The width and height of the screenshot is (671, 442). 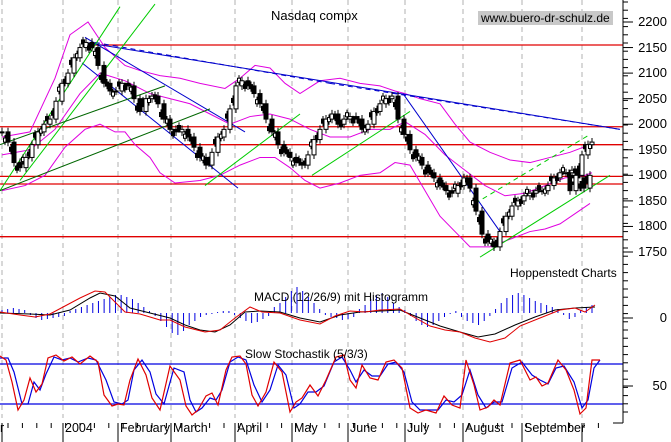 What do you see at coordinates (306, 354) in the screenshot?
I see `stochastic-title: Slow Stochastik (5/3/3)` at bounding box center [306, 354].